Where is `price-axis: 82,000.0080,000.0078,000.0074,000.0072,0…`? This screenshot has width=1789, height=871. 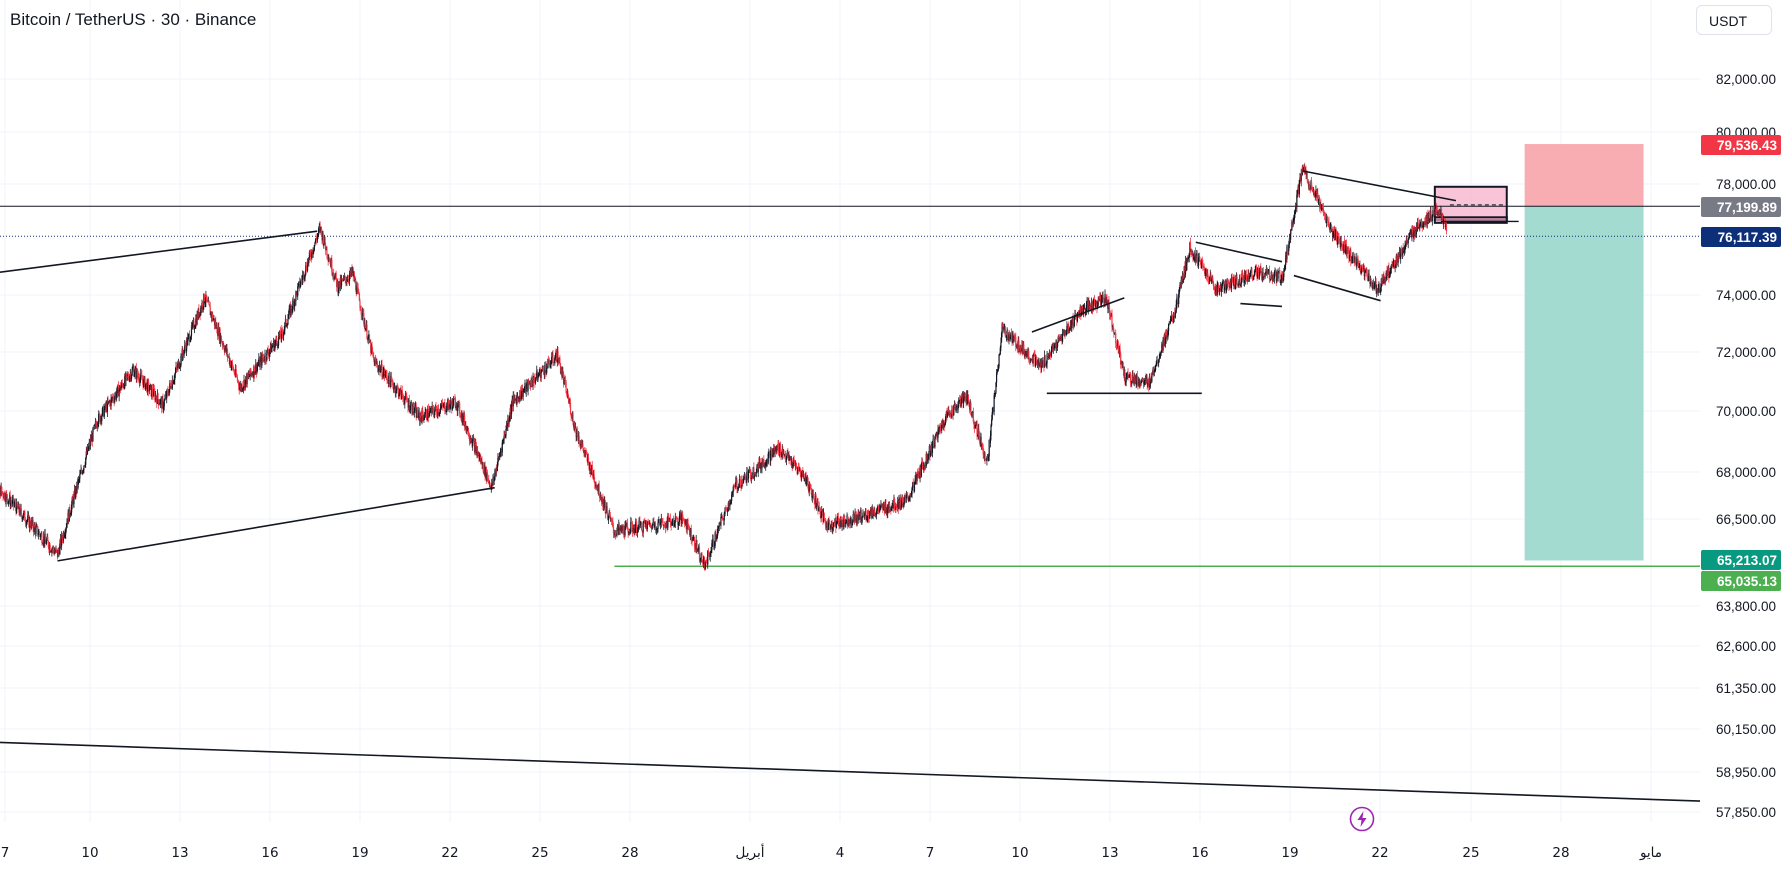
price-axis: 82,000.0080,000.0078,000.0074,000.0072,0… is located at coordinates (1746, 446).